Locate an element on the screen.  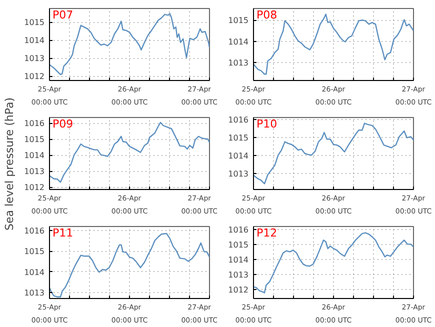
y-axis-title: Sea level pressure (hPa) is located at coordinates (9, 164).